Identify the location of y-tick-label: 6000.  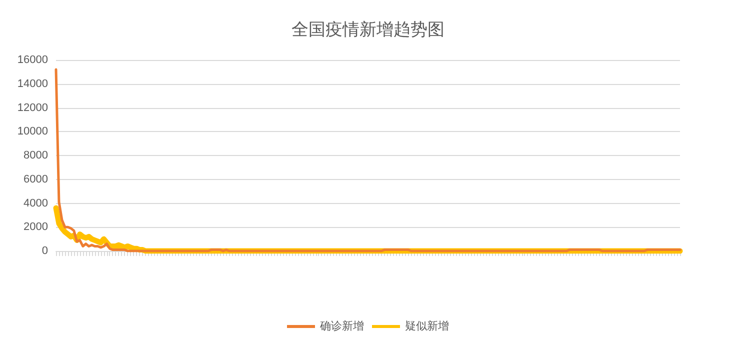
(36, 179).